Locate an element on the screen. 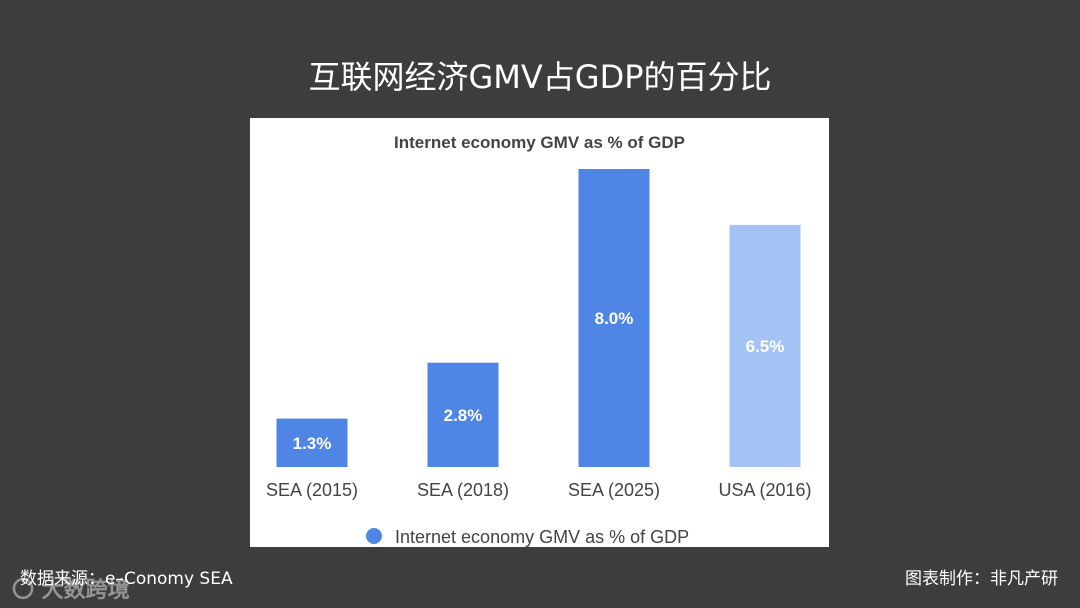 This screenshot has width=1080, height=608. x-tick-label: SEA (2018) is located at coordinates (463, 490).